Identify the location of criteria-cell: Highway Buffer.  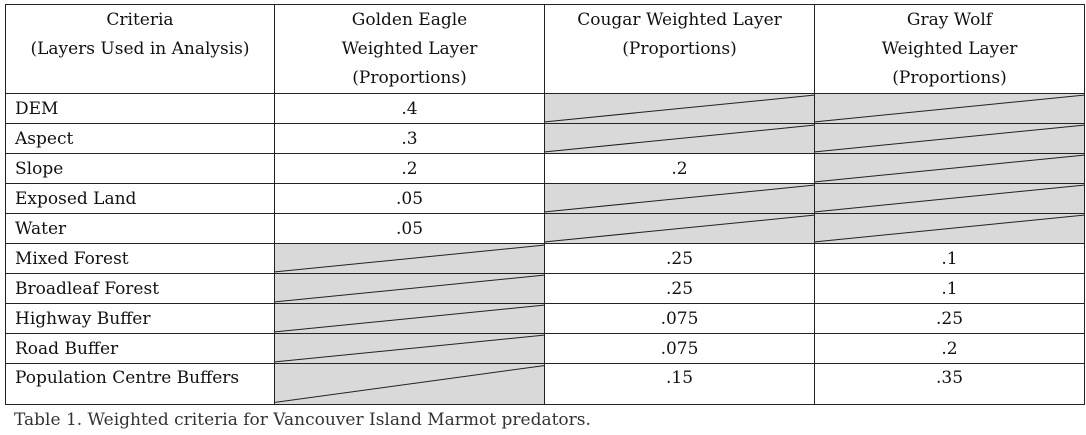
(140, 318).